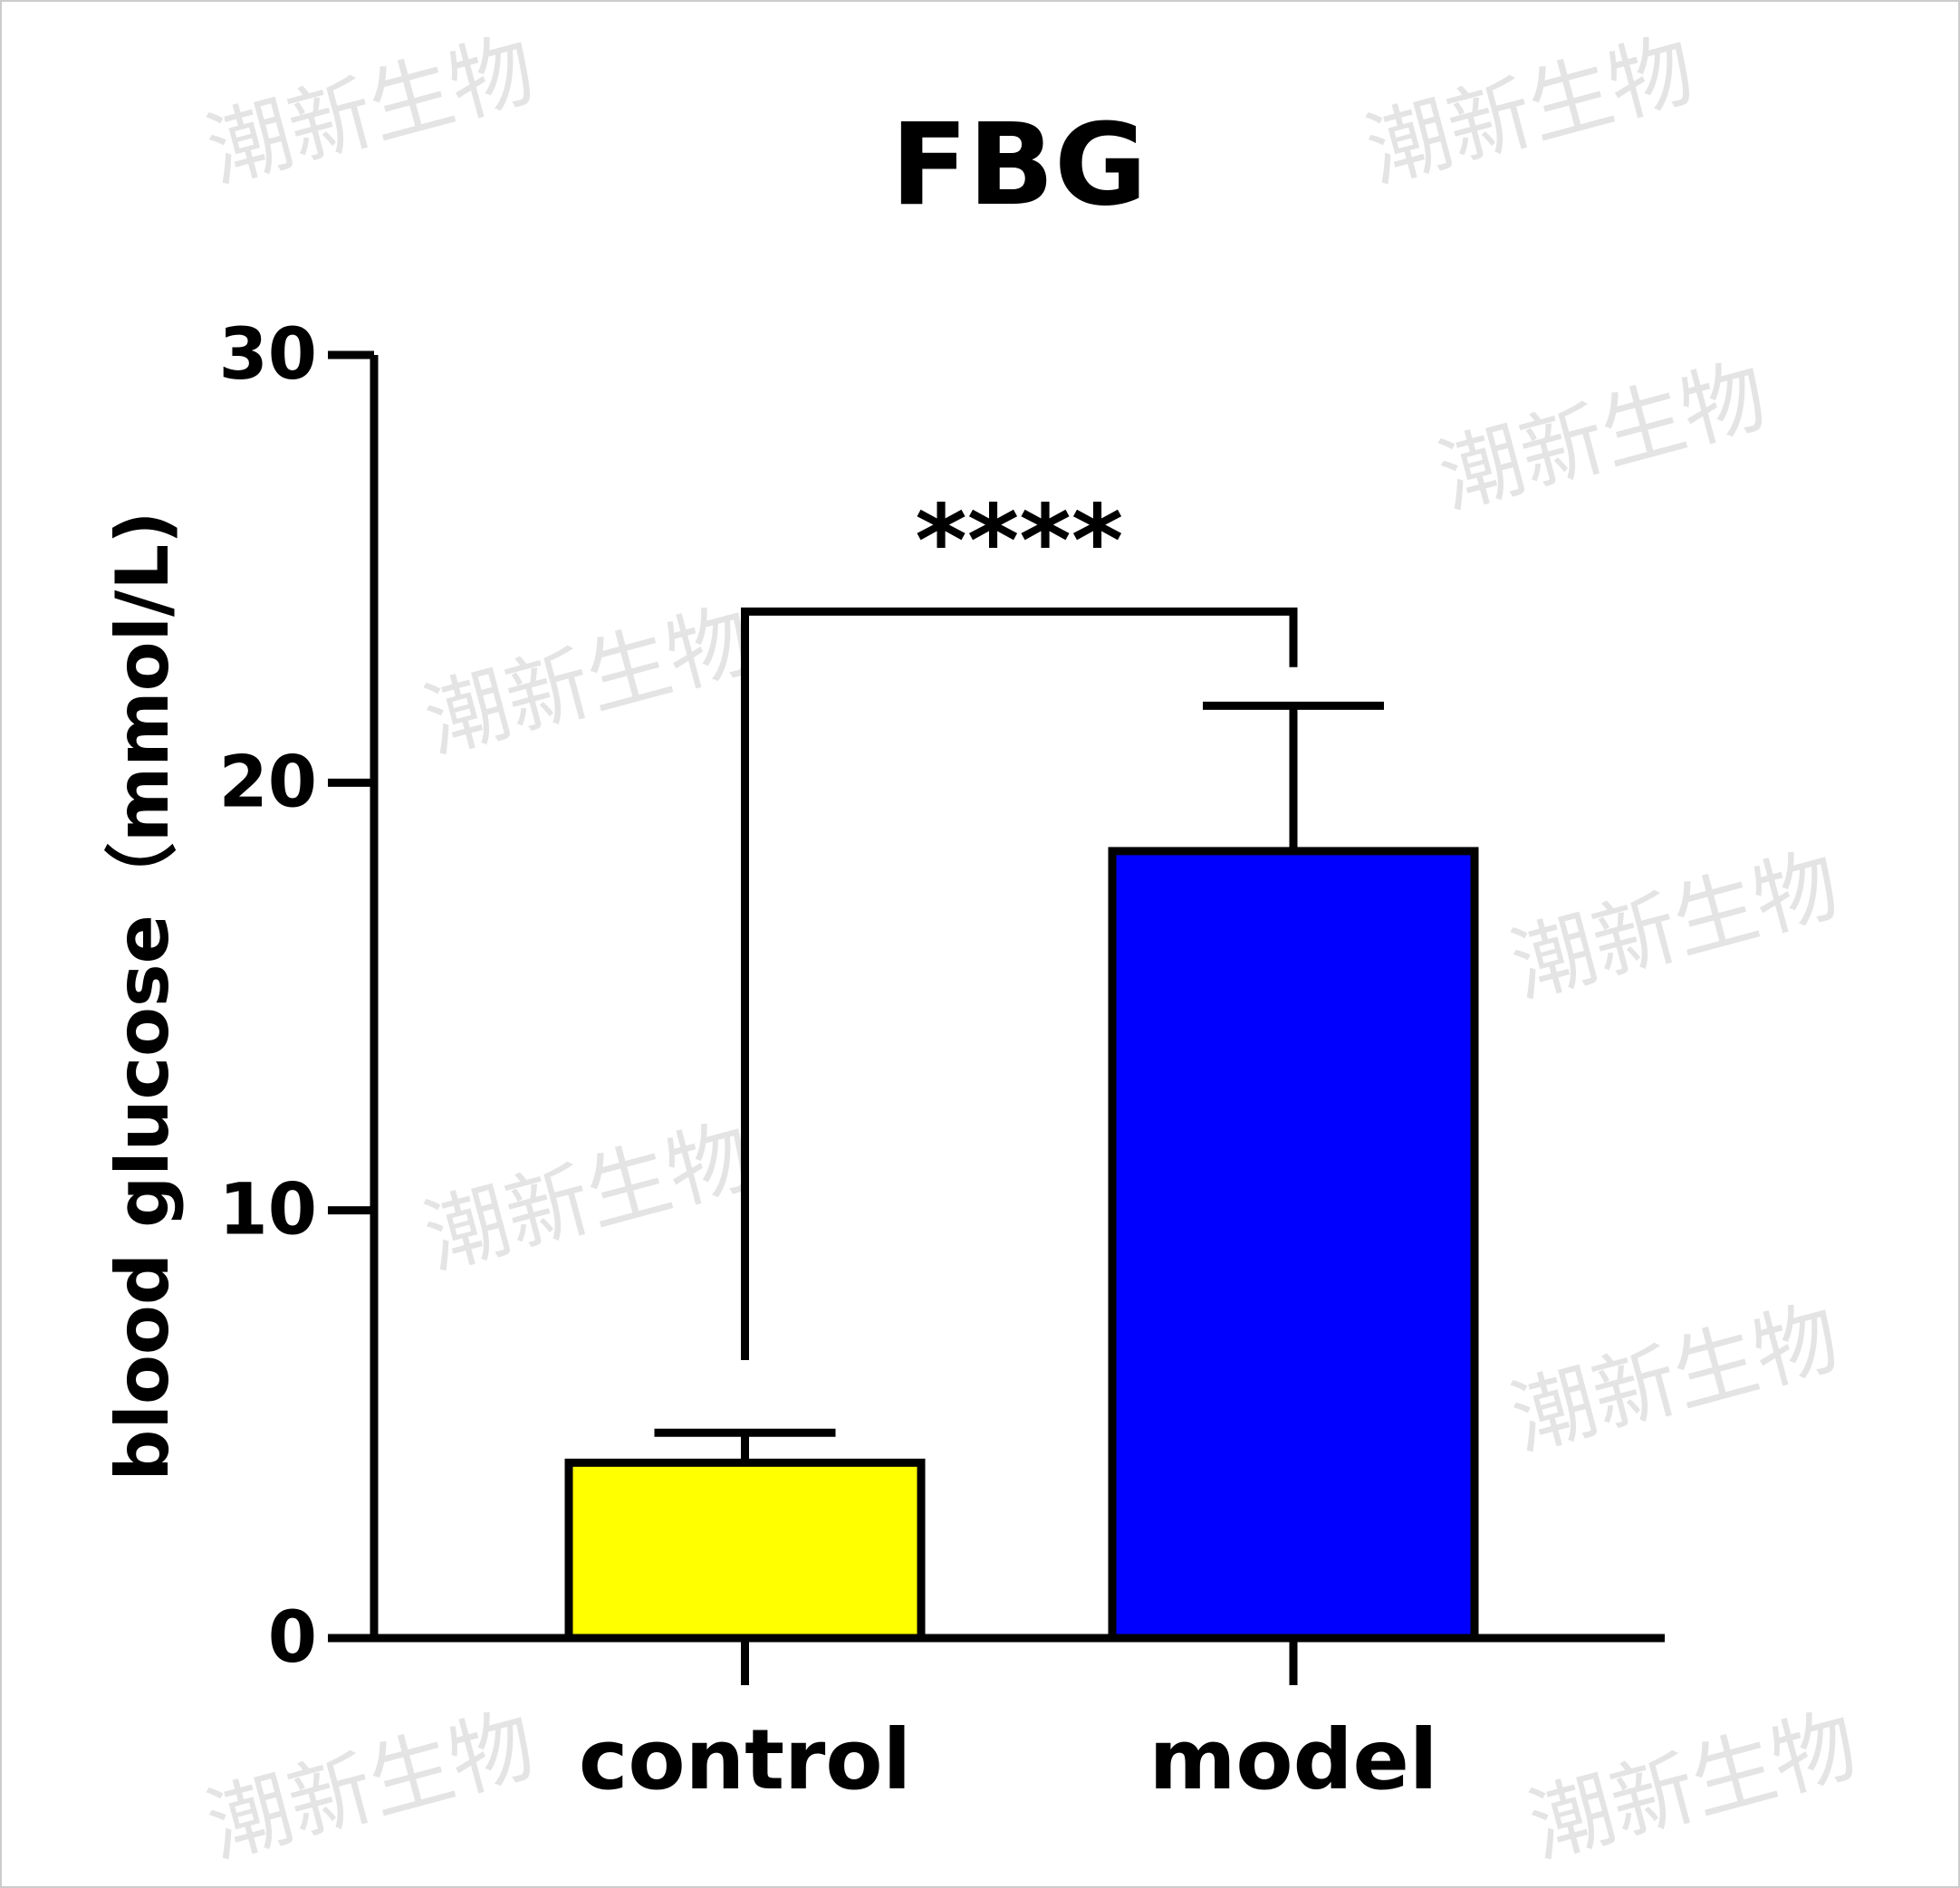 This screenshot has width=1960, height=1888. Describe the element at coordinates (292, 1638) in the screenshot. I see `y-tick-label: 0` at that location.